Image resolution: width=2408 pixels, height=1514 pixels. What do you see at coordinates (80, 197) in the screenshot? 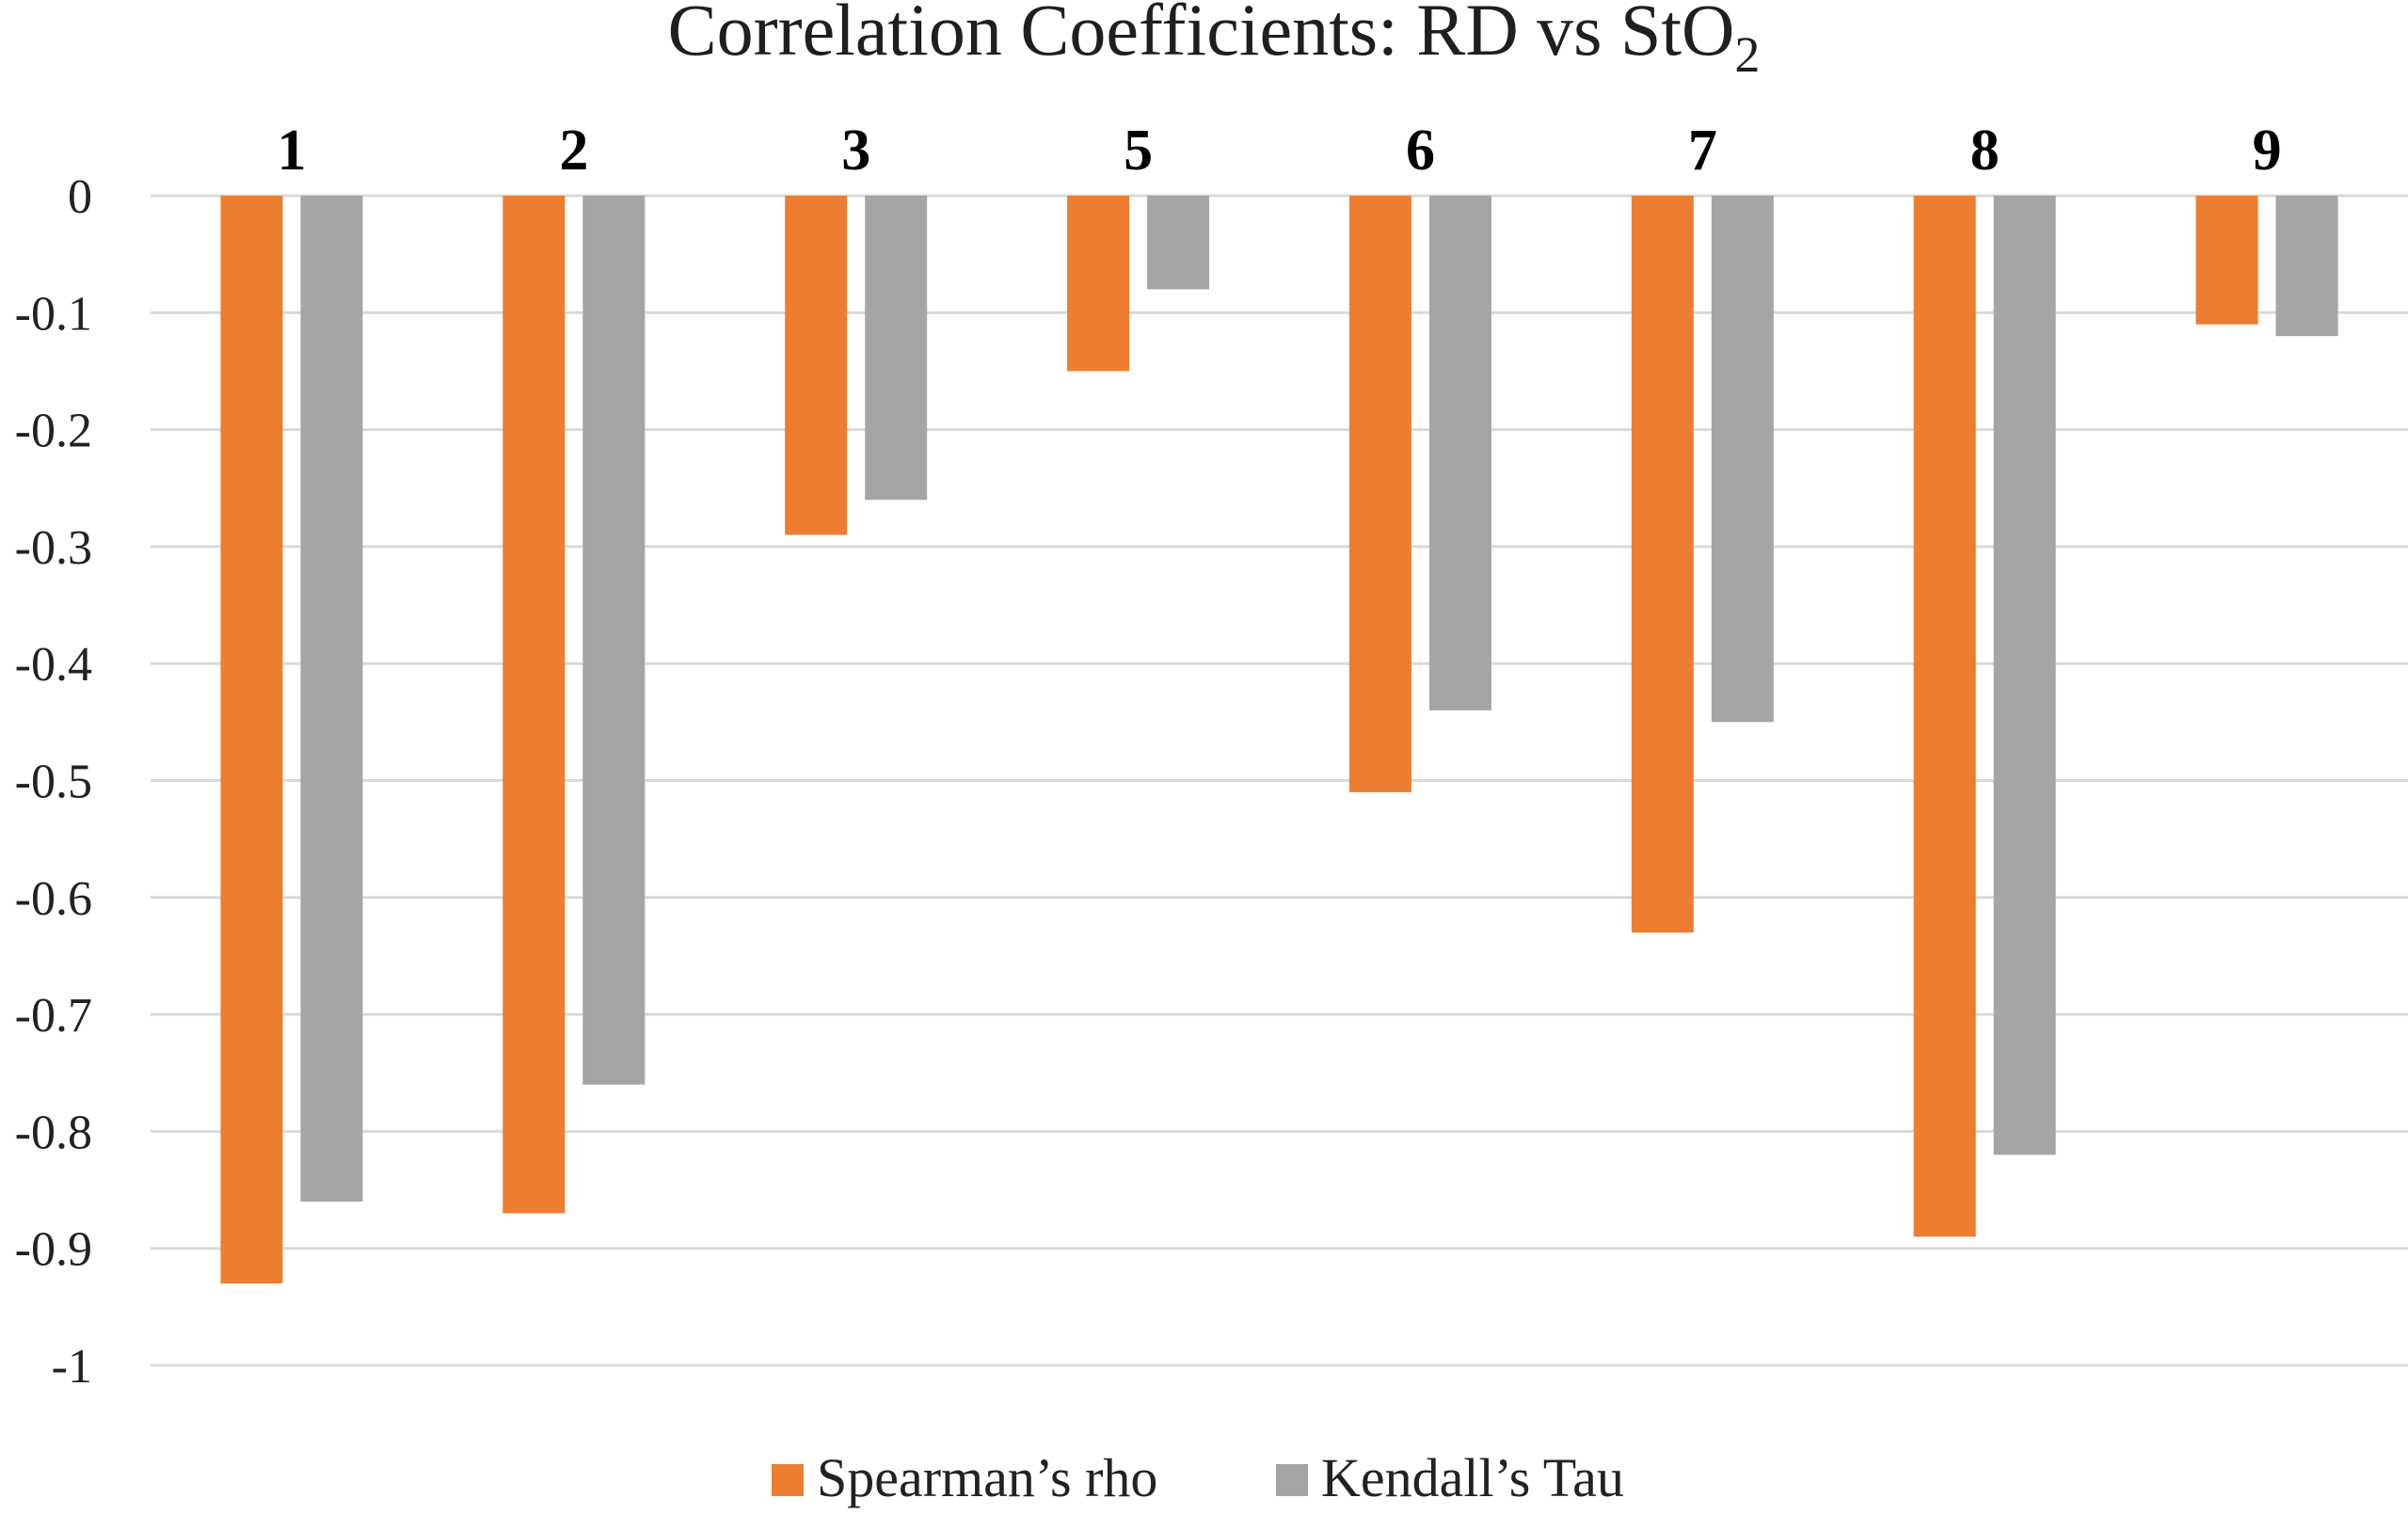
I see `y-tick-label: 0` at bounding box center [80, 197].